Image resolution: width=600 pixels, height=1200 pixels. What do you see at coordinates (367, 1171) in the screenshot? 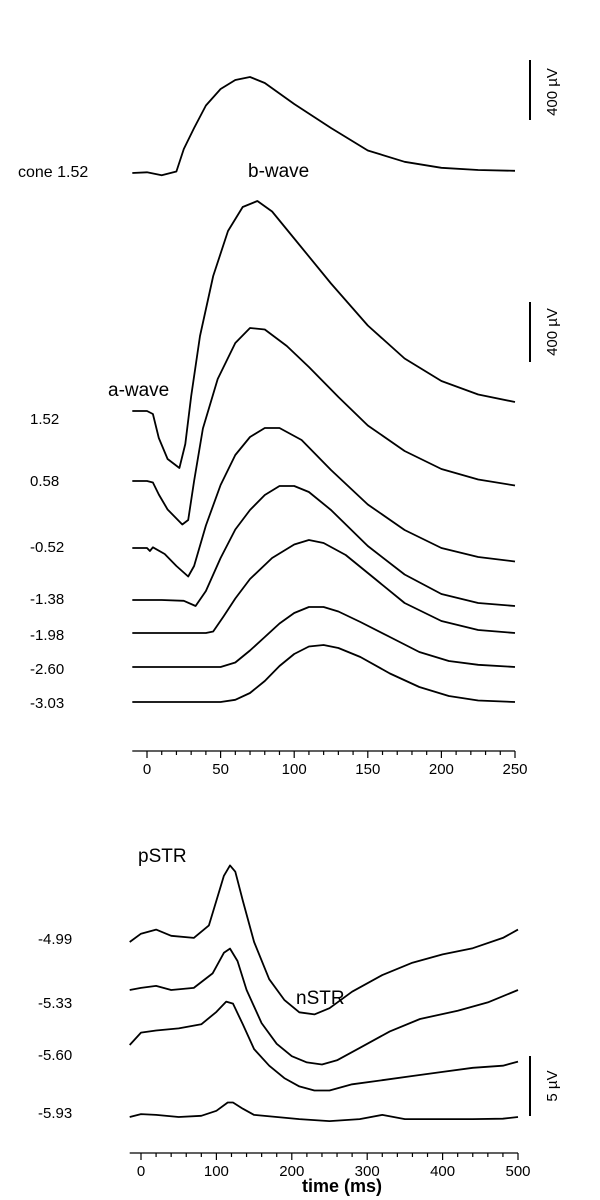
I see `str-tick-label: 300` at bounding box center [367, 1171].